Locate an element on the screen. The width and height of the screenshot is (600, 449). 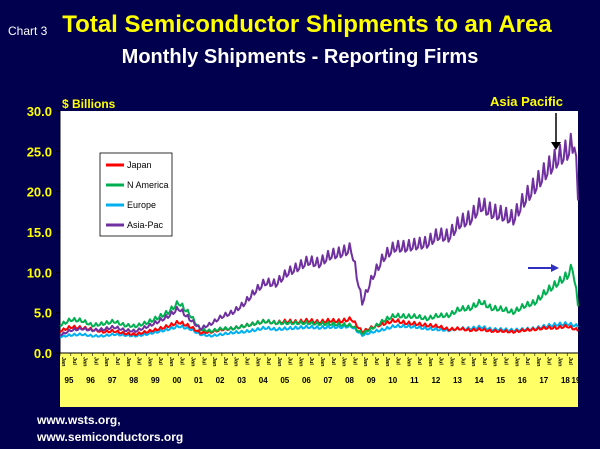
legend-item-label: N America is located at coordinates (148, 185).